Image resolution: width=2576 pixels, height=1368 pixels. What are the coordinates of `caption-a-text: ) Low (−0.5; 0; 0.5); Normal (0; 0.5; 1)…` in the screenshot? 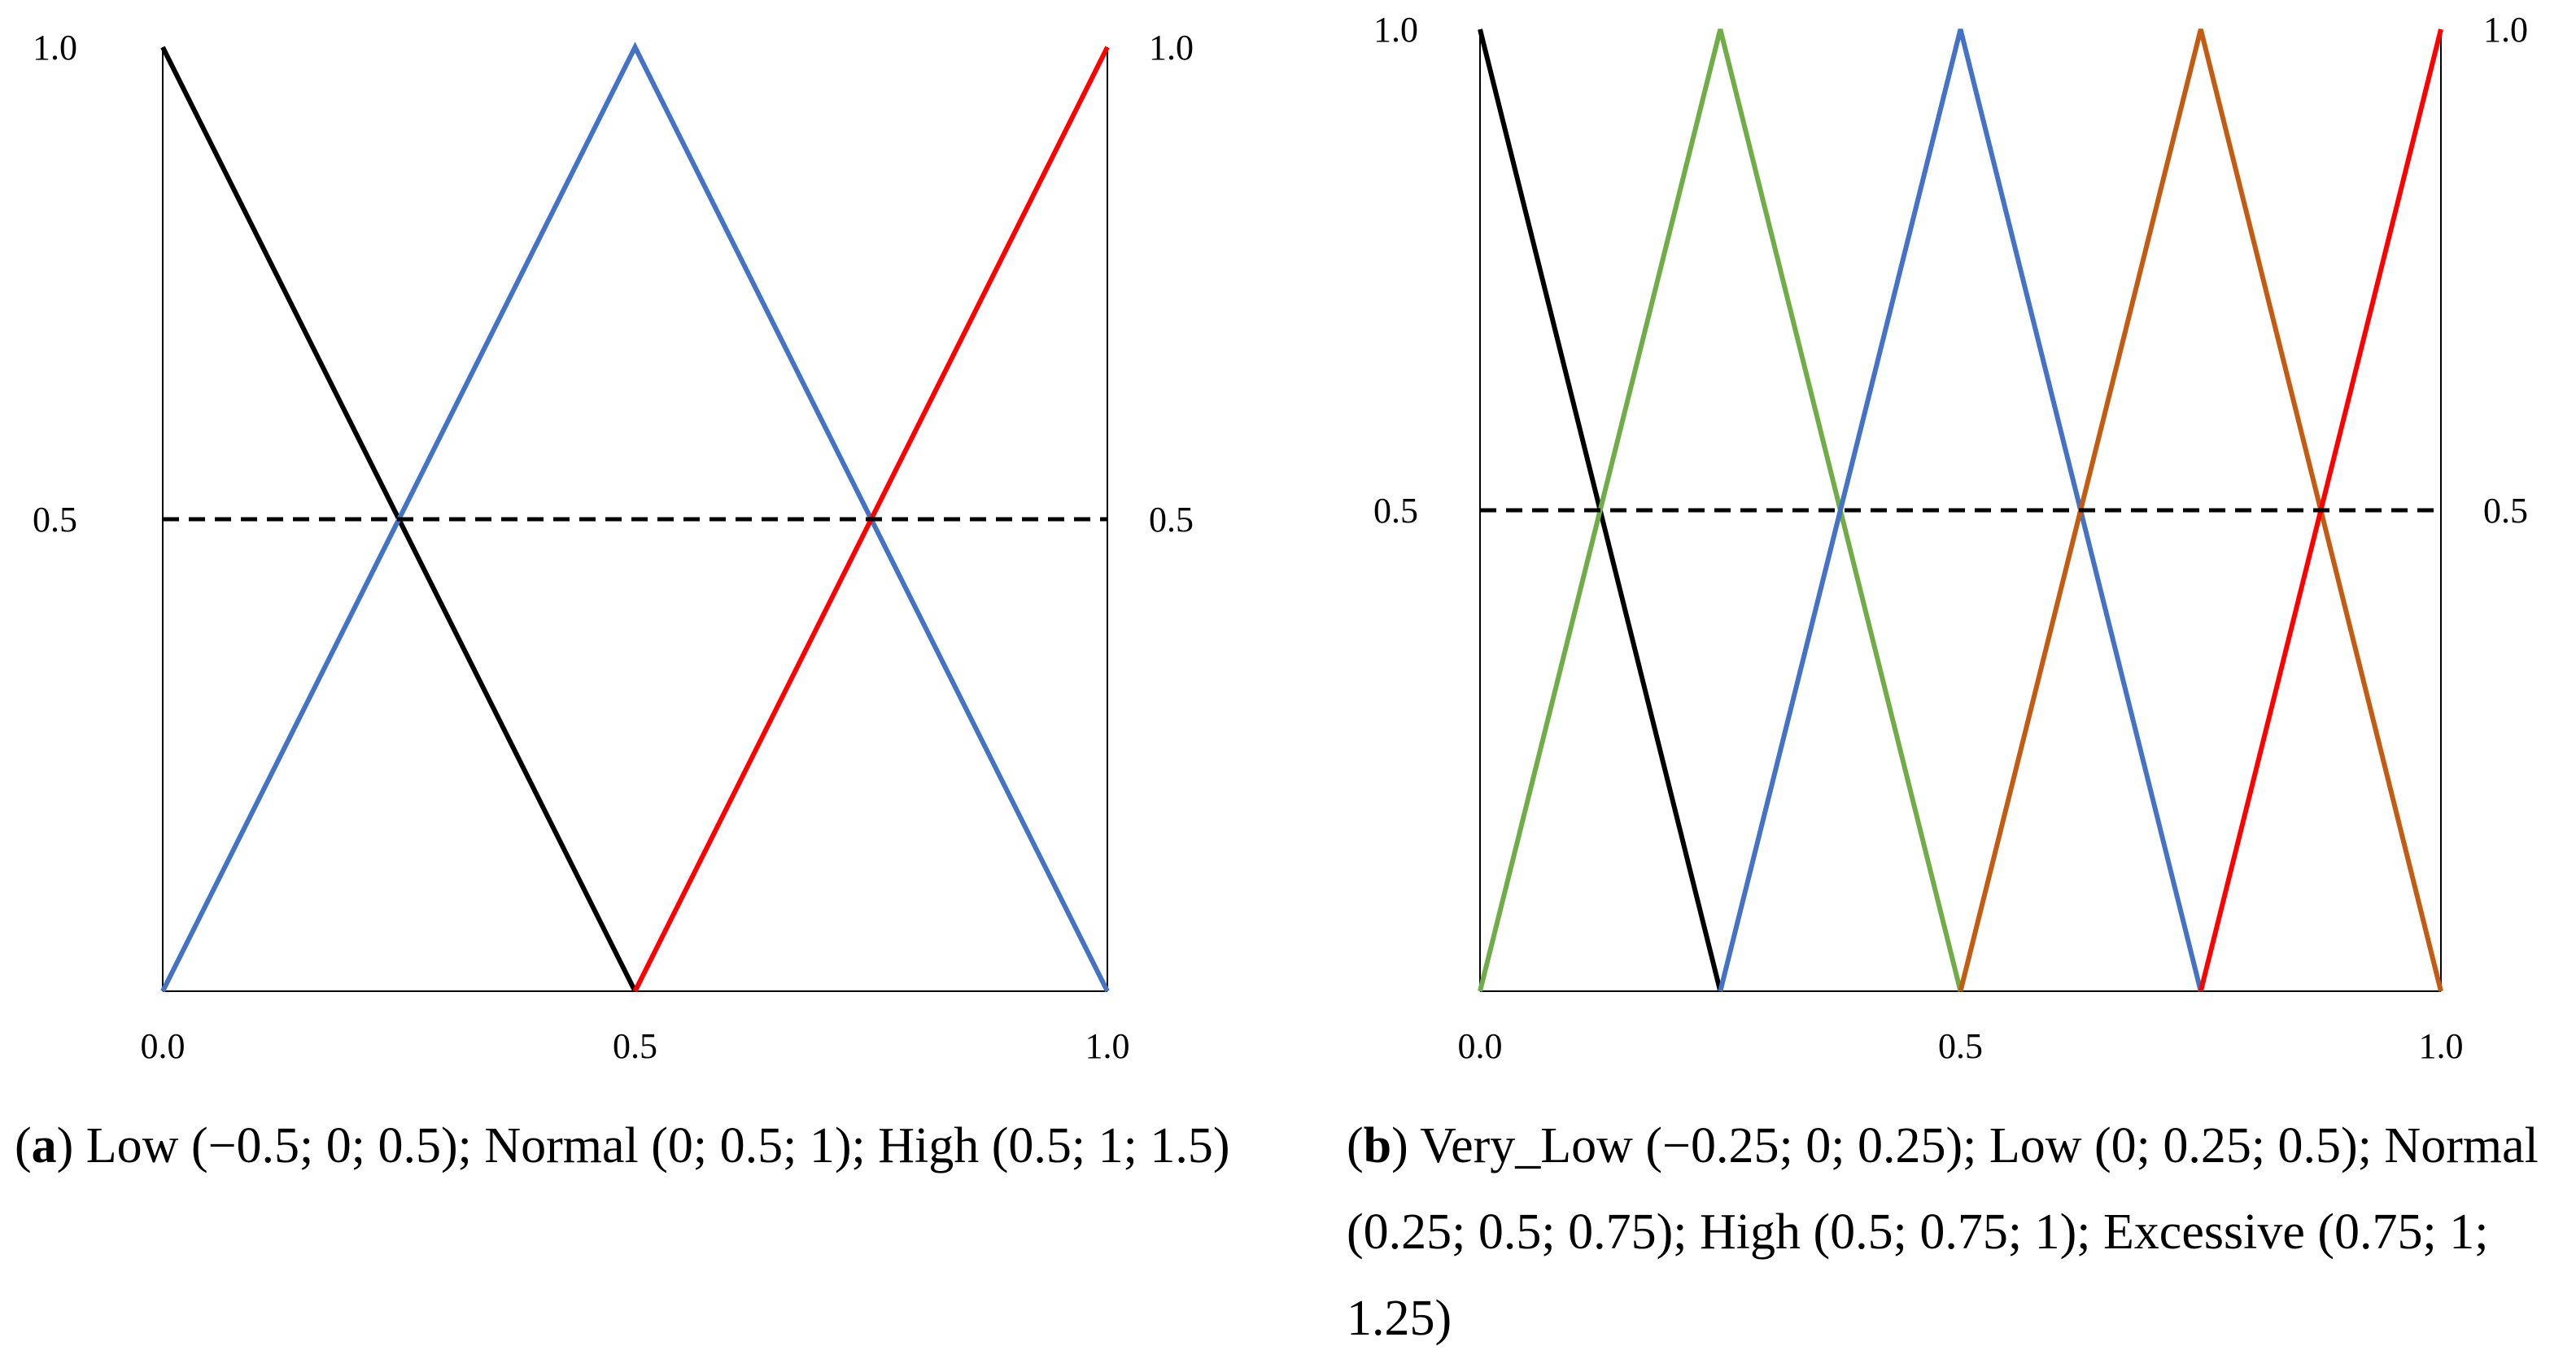 It's located at (643, 1146).